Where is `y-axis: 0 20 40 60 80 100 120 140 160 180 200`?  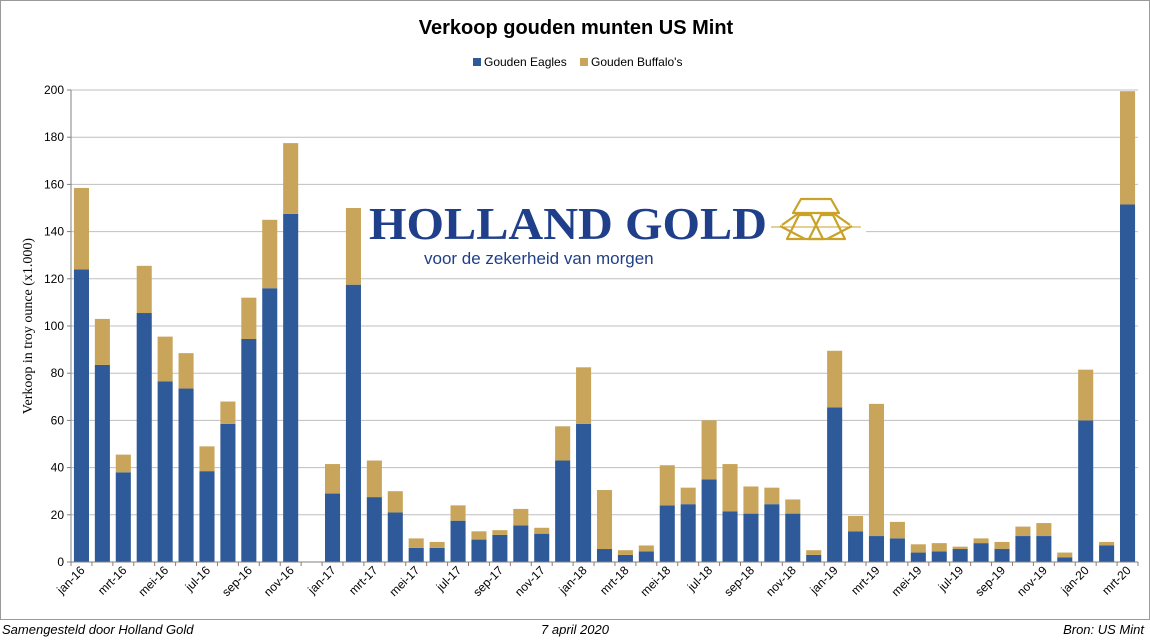
y-axis: 0 20 40 60 80 100 120 140 160 180 200 is located at coordinates (58, 326).